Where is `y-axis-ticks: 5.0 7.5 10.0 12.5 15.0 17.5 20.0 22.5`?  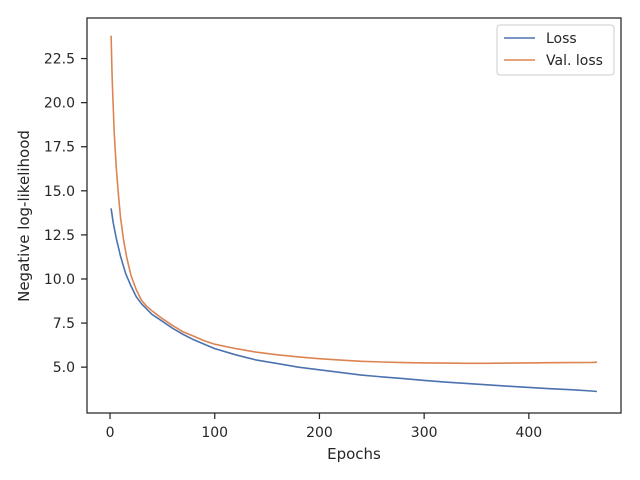 y-axis-ticks: 5.0 7.5 10.0 12.5 15.0 17.5 20.0 22.5 is located at coordinates (65, 214).